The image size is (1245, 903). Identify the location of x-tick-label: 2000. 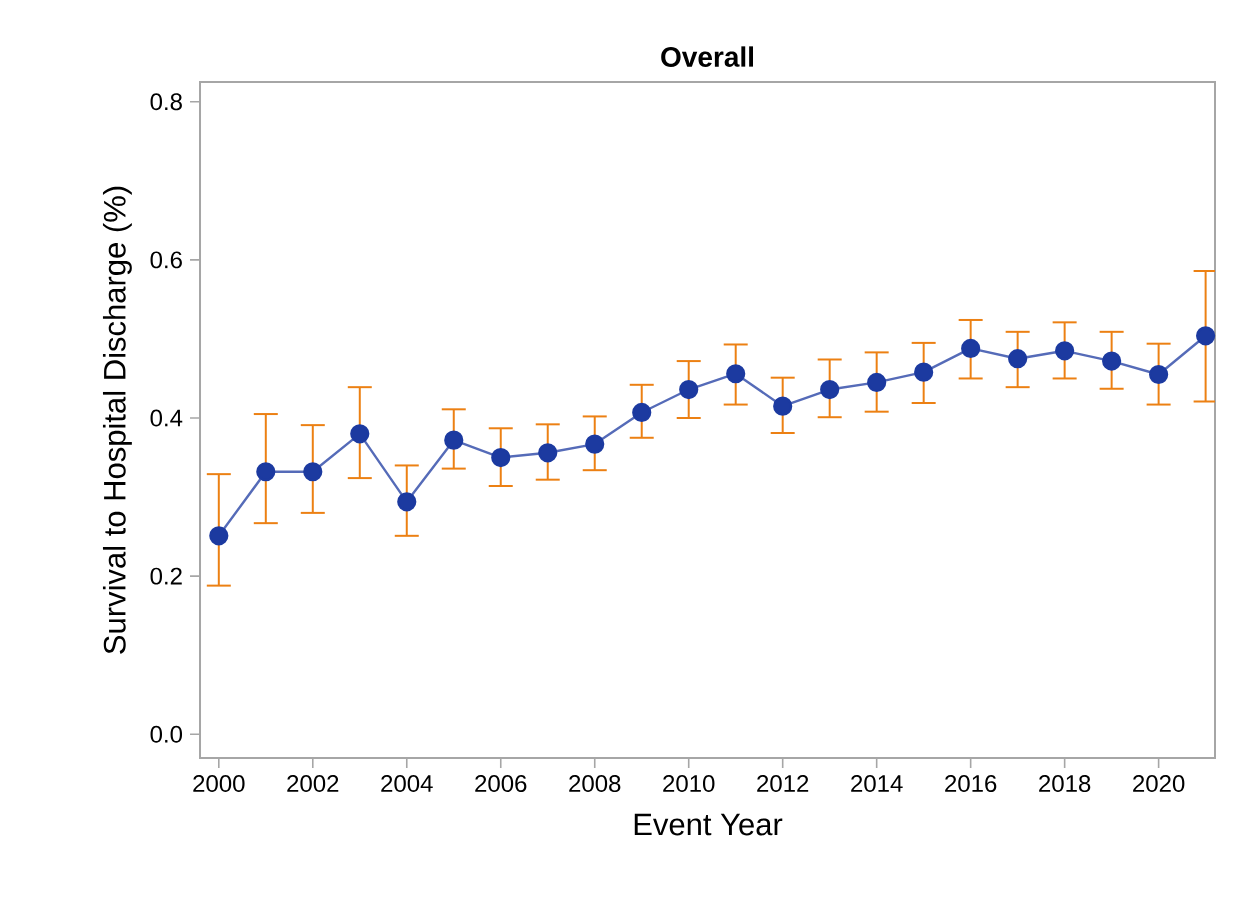
(219, 784).